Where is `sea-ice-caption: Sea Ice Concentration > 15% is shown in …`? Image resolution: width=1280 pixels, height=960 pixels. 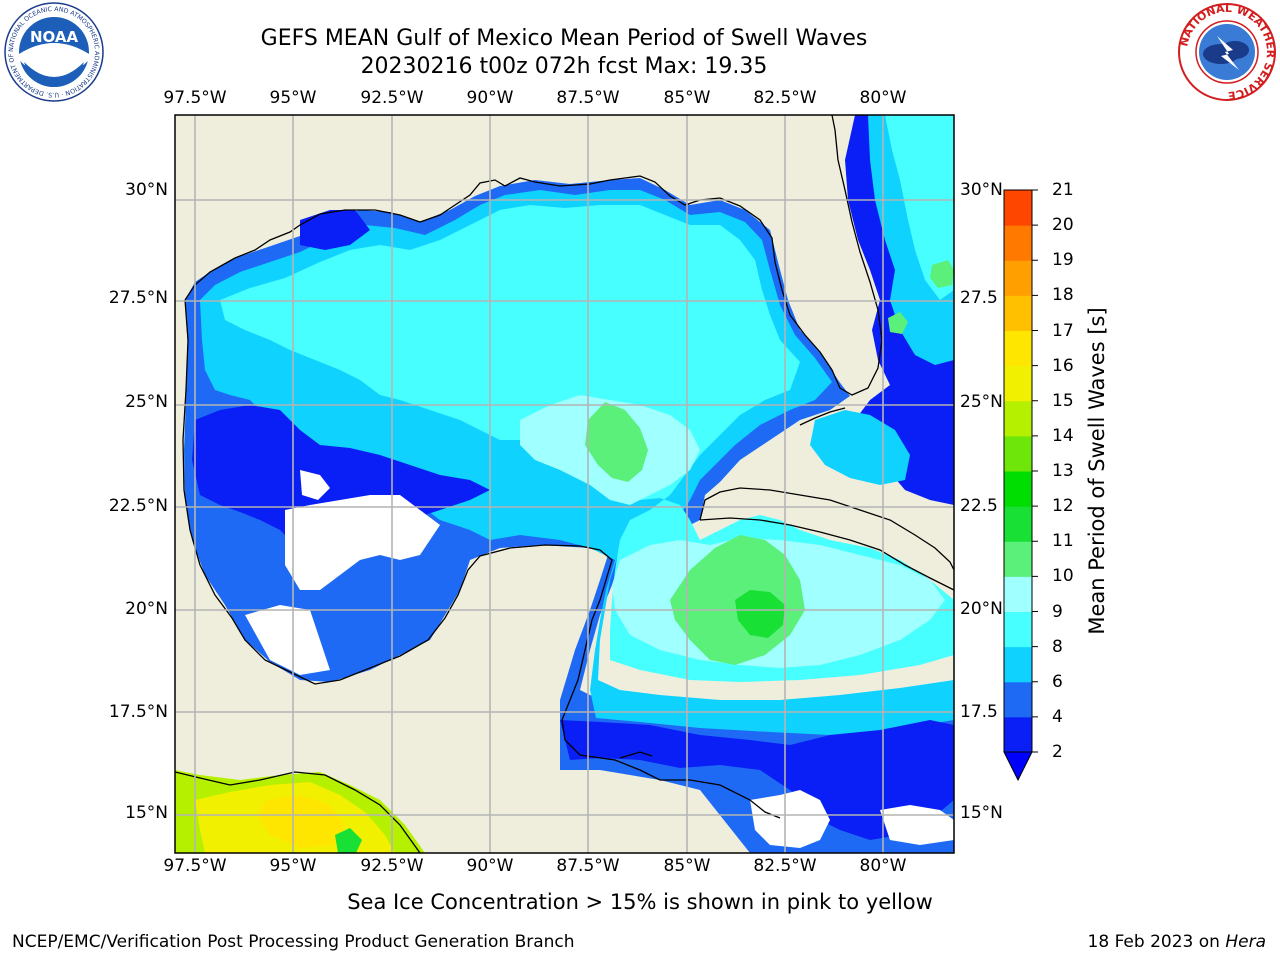
sea-ice-caption: Sea Ice Concentration > 15% is shown in … is located at coordinates (640, 902).